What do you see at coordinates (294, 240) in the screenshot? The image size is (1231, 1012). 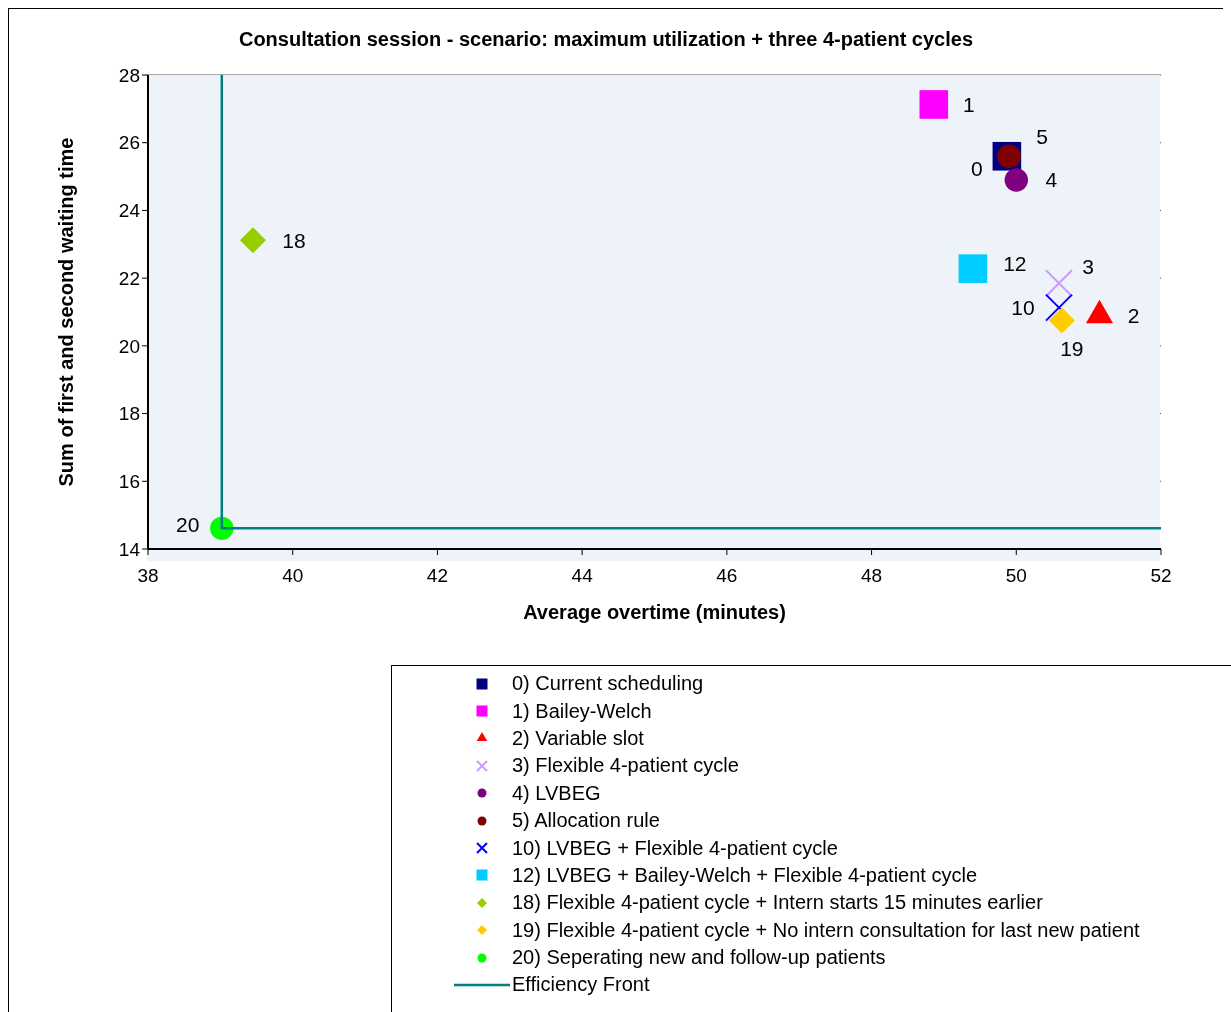 I see `annotation: 18` at bounding box center [294, 240].